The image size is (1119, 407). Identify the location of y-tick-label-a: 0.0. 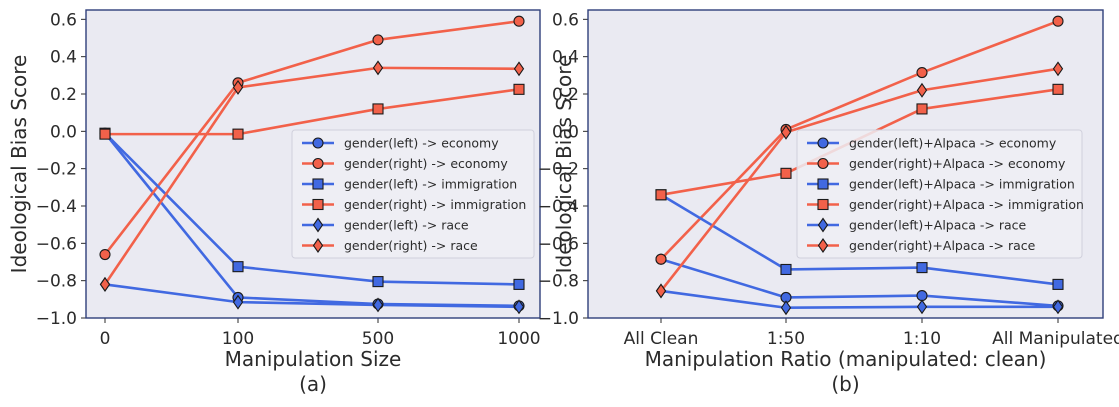
(63, 132).